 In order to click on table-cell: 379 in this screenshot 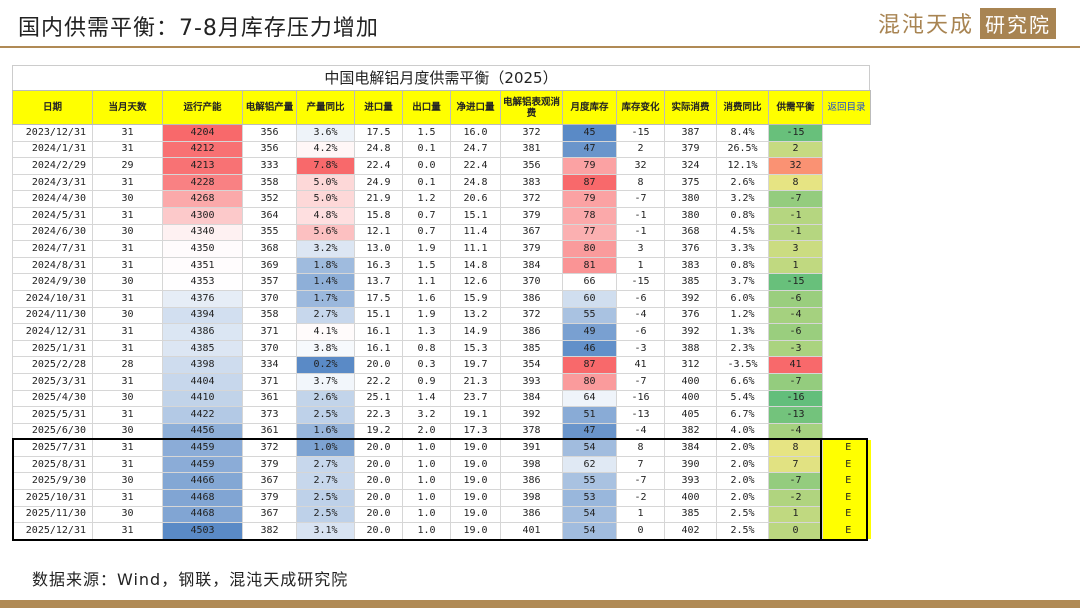, I will do `click(269, 498)`.